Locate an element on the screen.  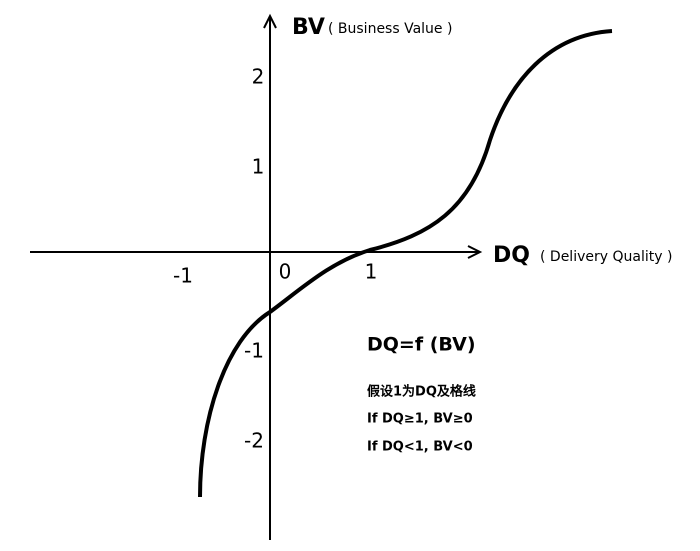
note: If DQ<1, BV<0 is located at coordinates (420, 447).